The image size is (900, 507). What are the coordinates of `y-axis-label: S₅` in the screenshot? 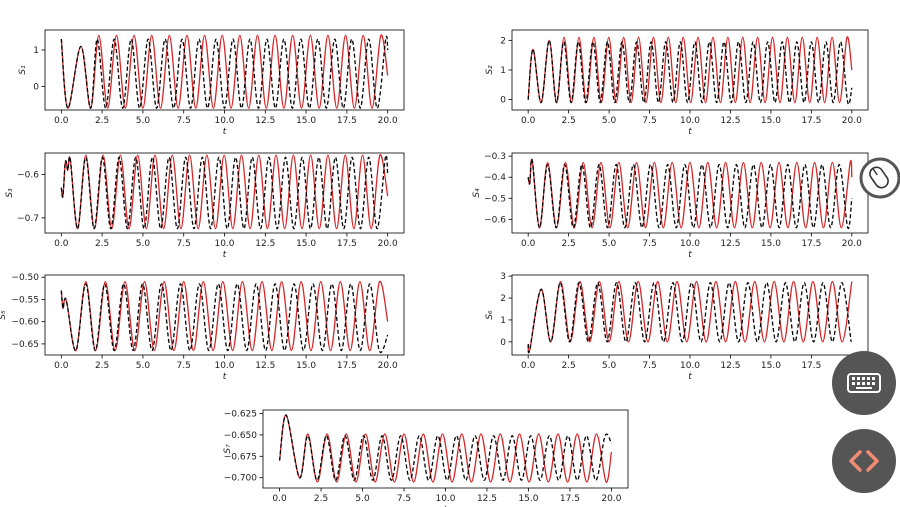 It's located at (4, 315).